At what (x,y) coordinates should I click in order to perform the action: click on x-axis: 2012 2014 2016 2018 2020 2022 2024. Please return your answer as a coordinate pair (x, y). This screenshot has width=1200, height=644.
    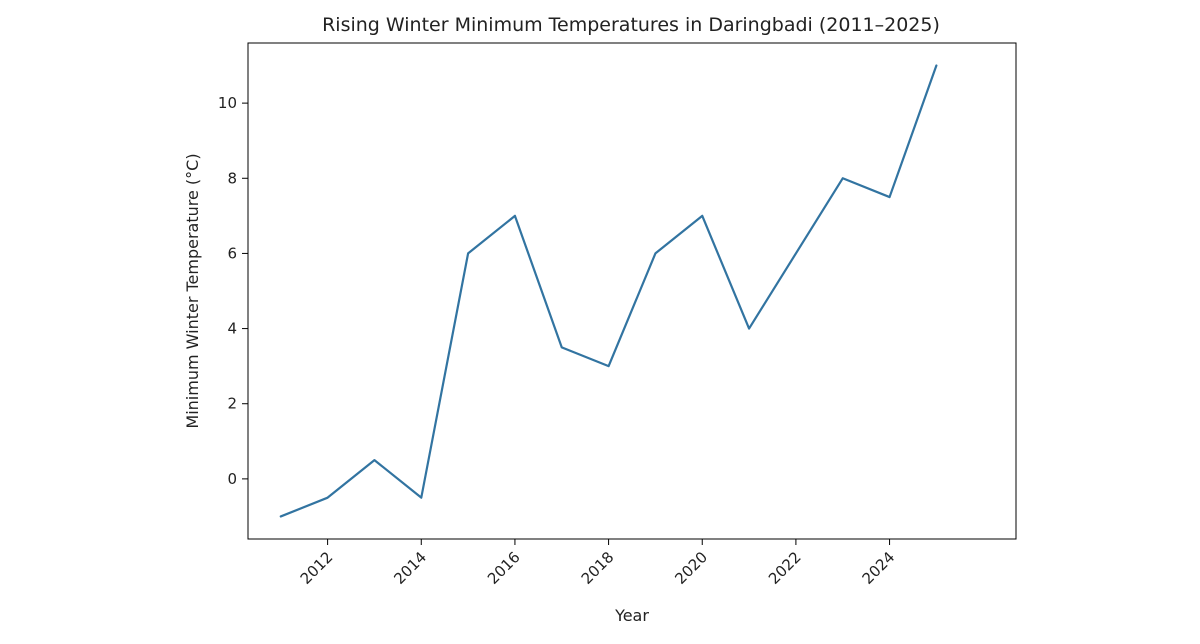
    Looking at the image, I should click on (598, 563).